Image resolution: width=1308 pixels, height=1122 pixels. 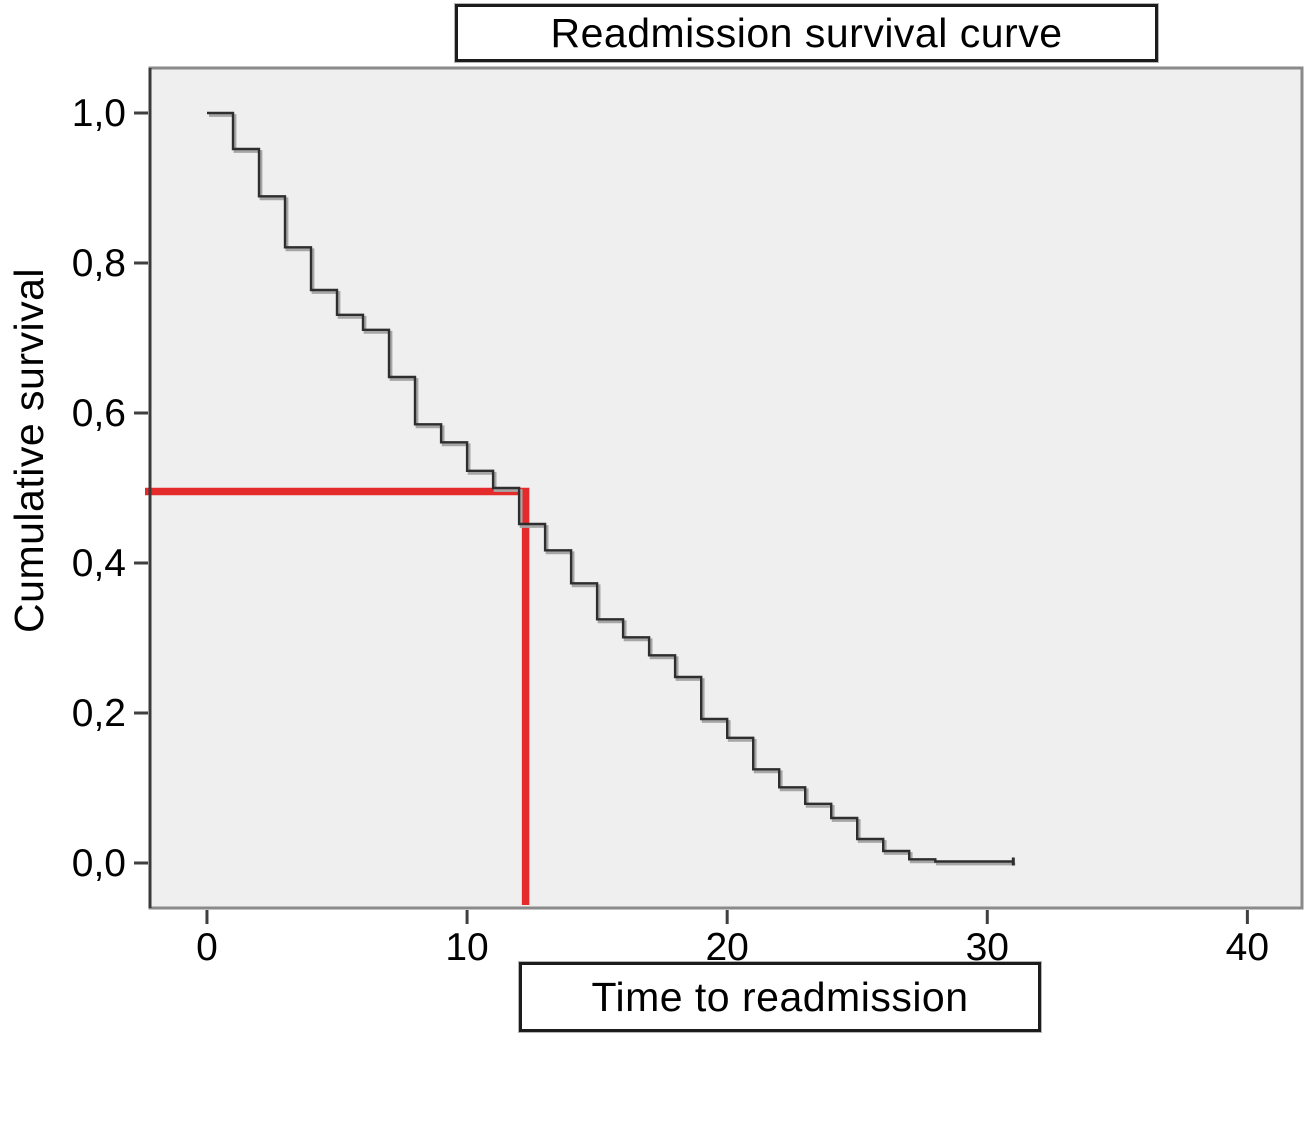 I want to click on y-tick-label: 0,4, so click(x=99, y=563).